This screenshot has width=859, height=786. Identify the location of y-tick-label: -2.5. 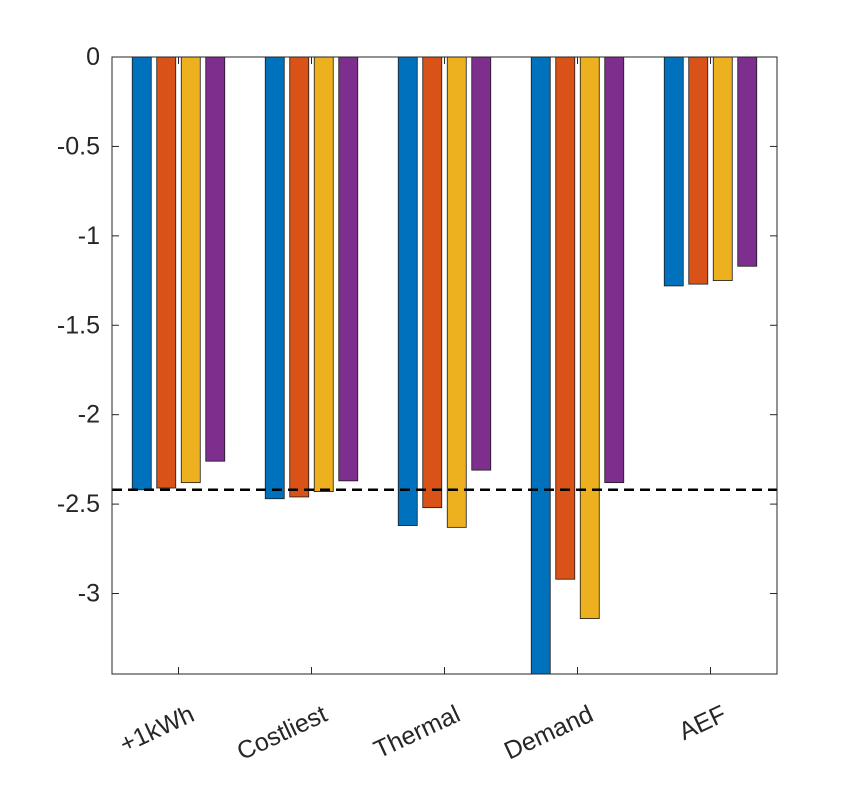
(78, 504).